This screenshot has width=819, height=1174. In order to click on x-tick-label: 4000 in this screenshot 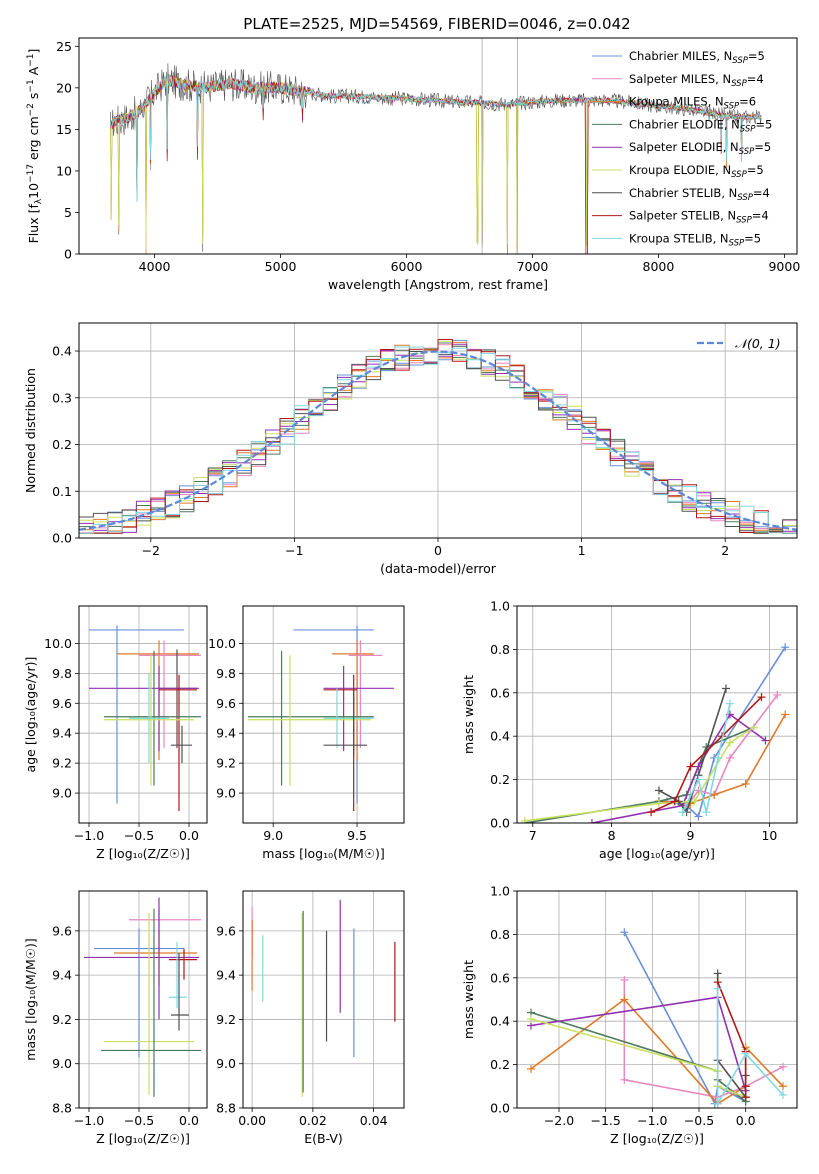, I will do `click(155, 266)`.